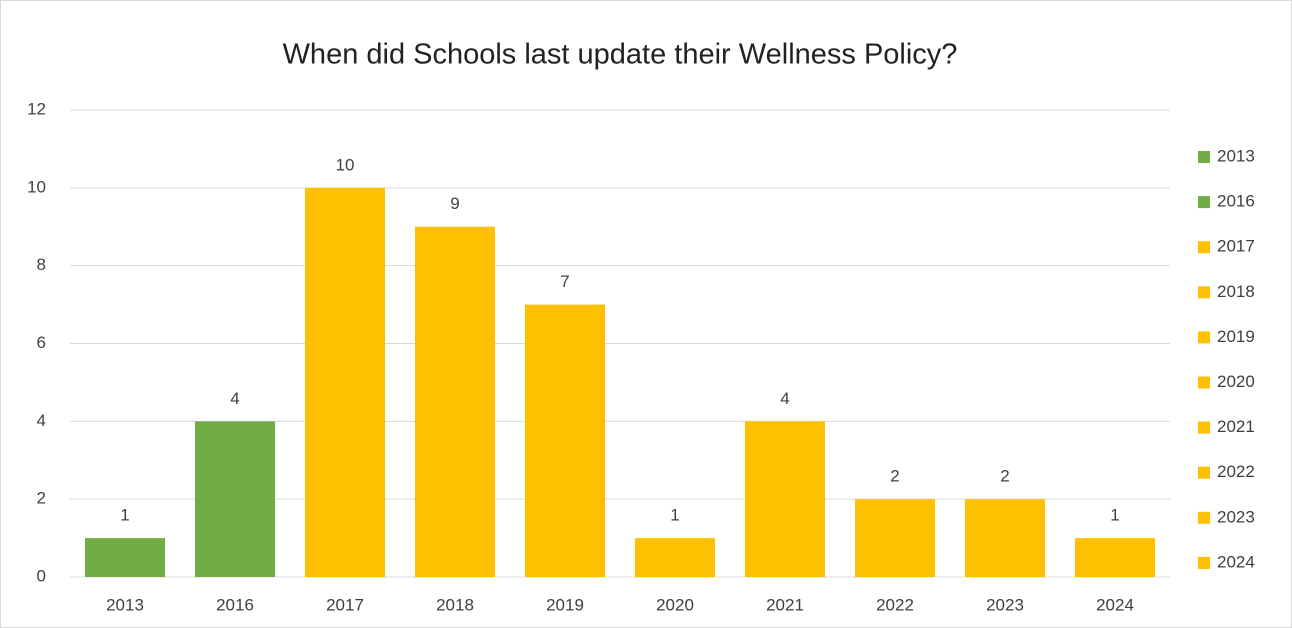 This screenshot has width=1292, height=628. Describe the element at coordinates (1236, 155) in the screenshot. I see `legend-label: 2013` at that location.